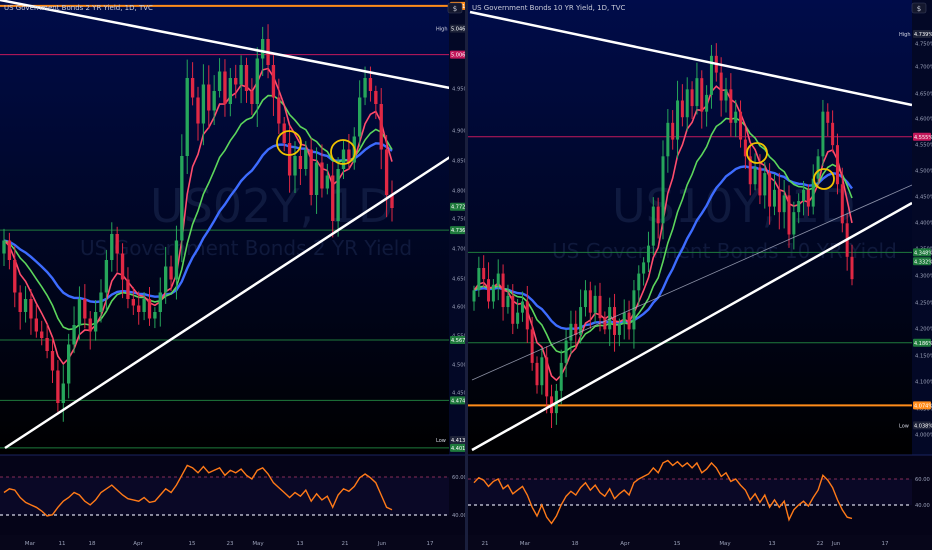  What do you see at coordinates (455, 8) in the screenshot?
I see `currency-button` at bounding box center [455, 8].